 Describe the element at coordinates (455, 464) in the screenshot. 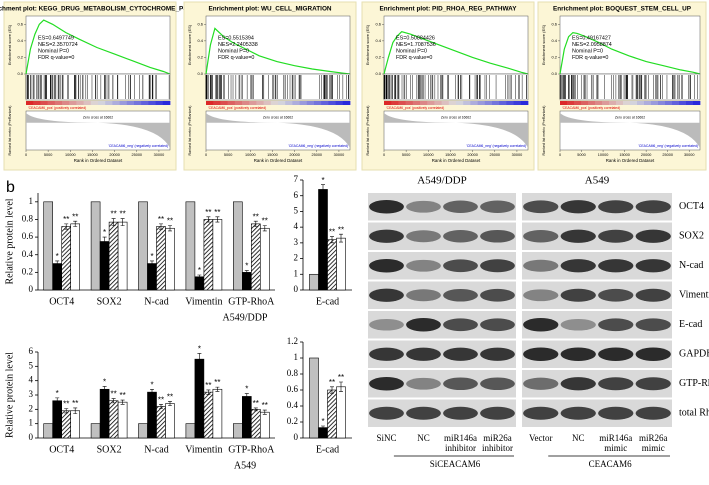

I see `group-label: SiCEACAM6` at that location.